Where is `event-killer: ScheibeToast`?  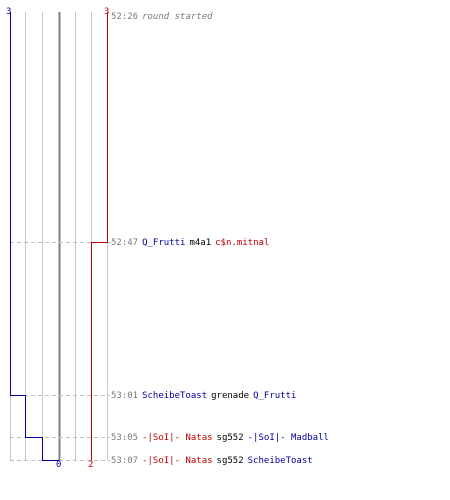 event-killer: ScheibeToast is located at coordinates (175, 396).